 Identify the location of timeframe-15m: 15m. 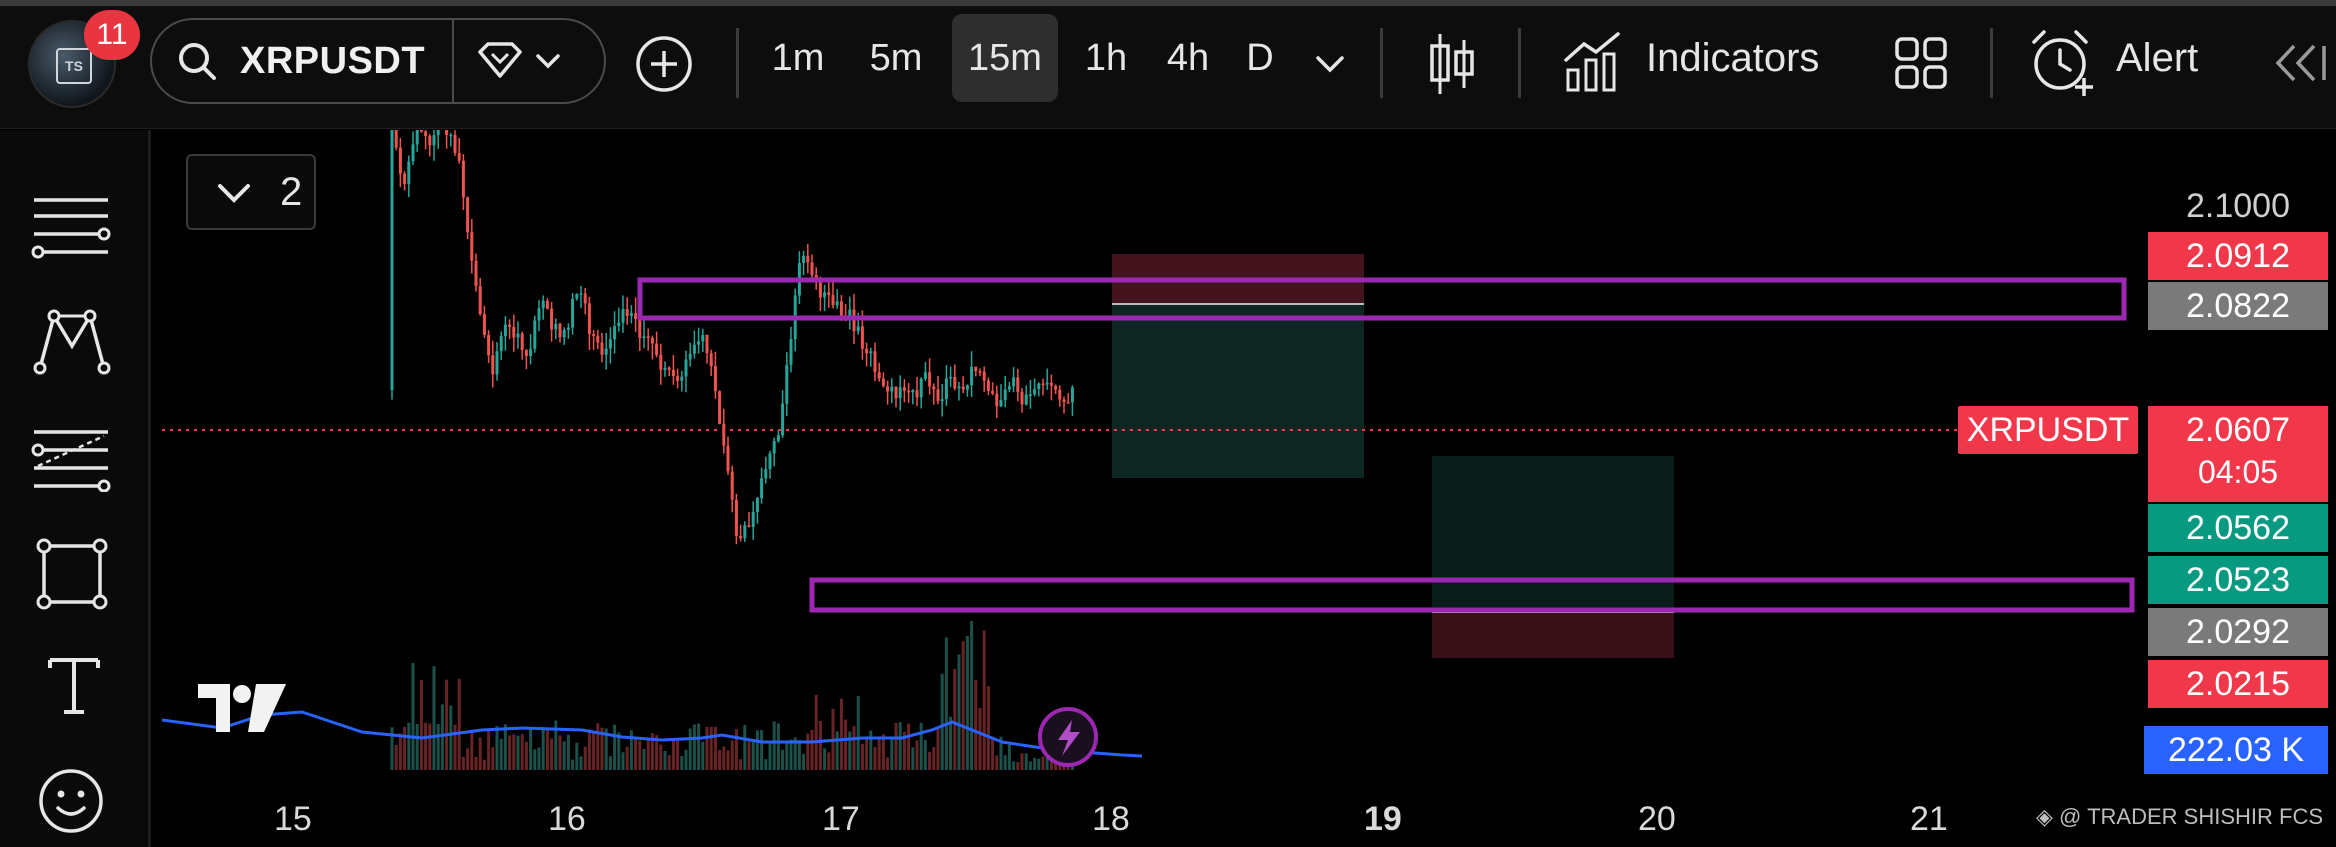
(1005, 58).